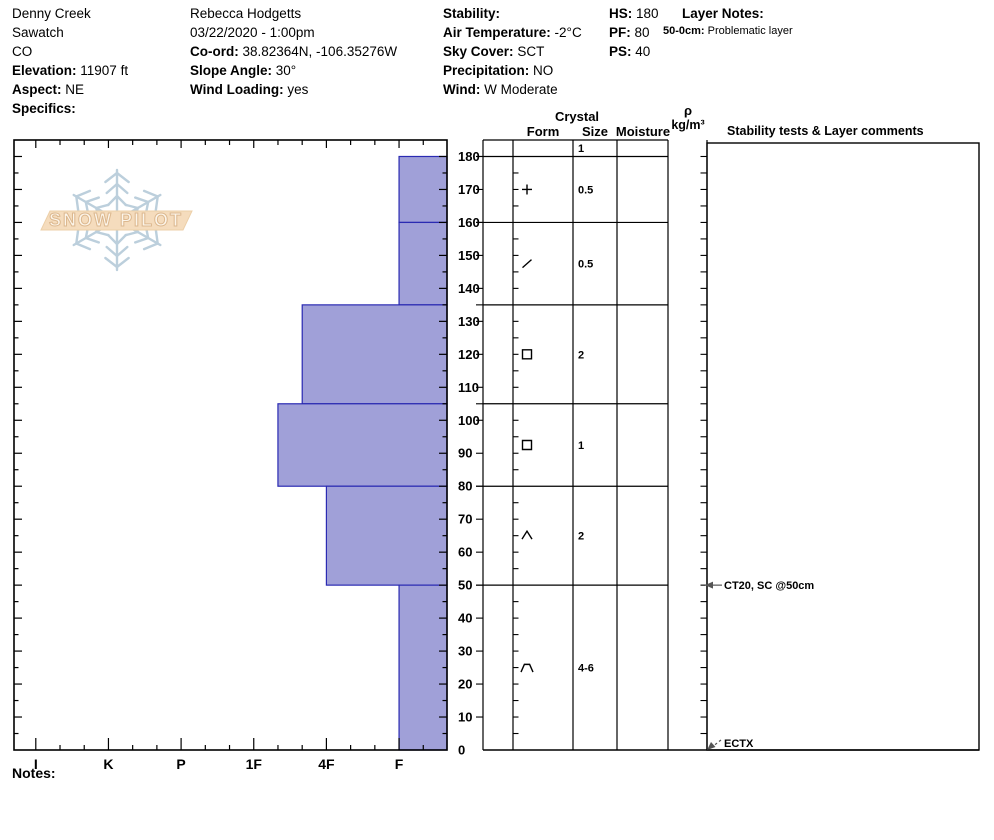 The image size is (994, 840). I want to click on ps-value: 40, so click(643, 51).